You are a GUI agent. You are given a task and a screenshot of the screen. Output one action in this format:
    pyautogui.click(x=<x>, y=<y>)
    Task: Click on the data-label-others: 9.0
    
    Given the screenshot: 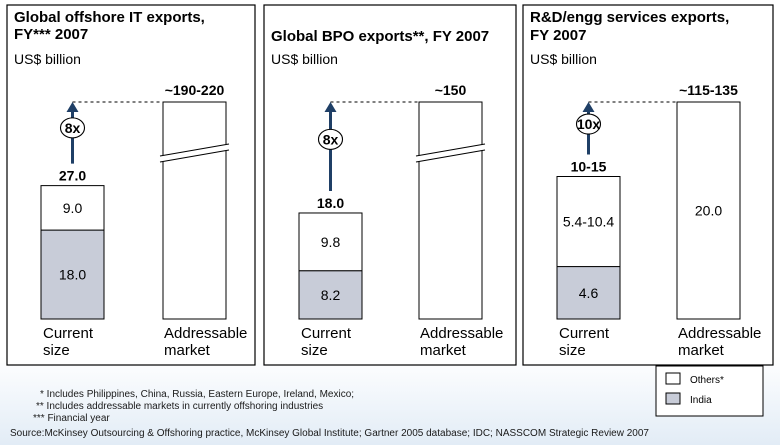 What is the action you would take?
    pyautogui.click(x=73, y=208)
    